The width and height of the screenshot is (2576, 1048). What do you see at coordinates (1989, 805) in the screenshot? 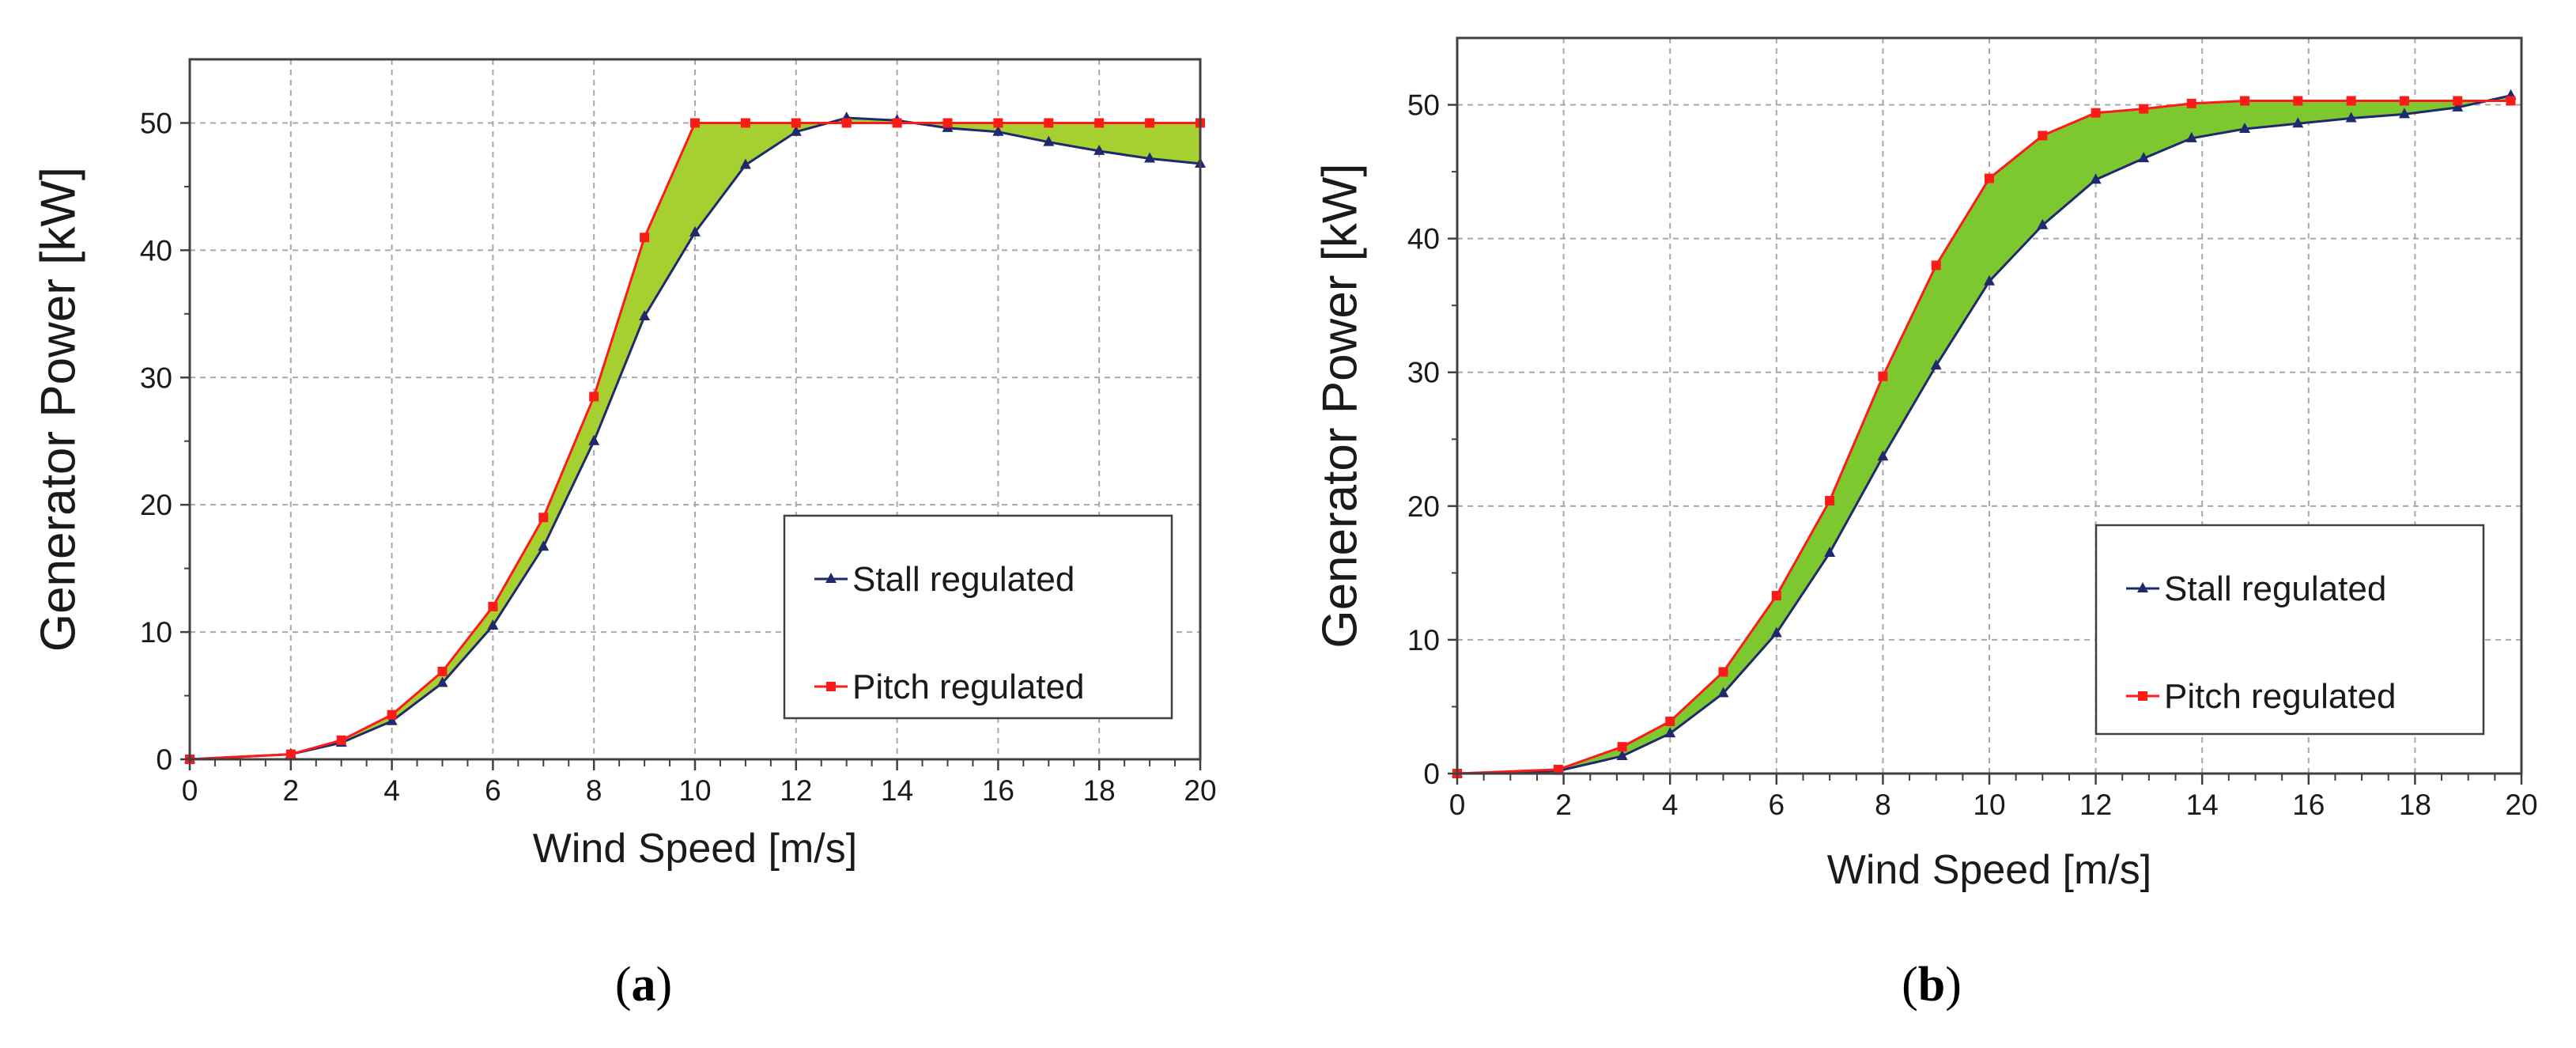
I see `x-tick-label: 10` at bounding box center [1989, 805].